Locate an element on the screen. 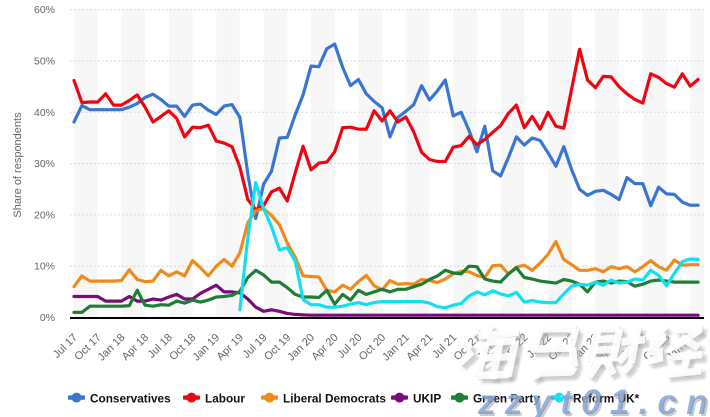 This screenshot has height=417, width=710. svg-text: 10% is located at coordinates (44, 267).